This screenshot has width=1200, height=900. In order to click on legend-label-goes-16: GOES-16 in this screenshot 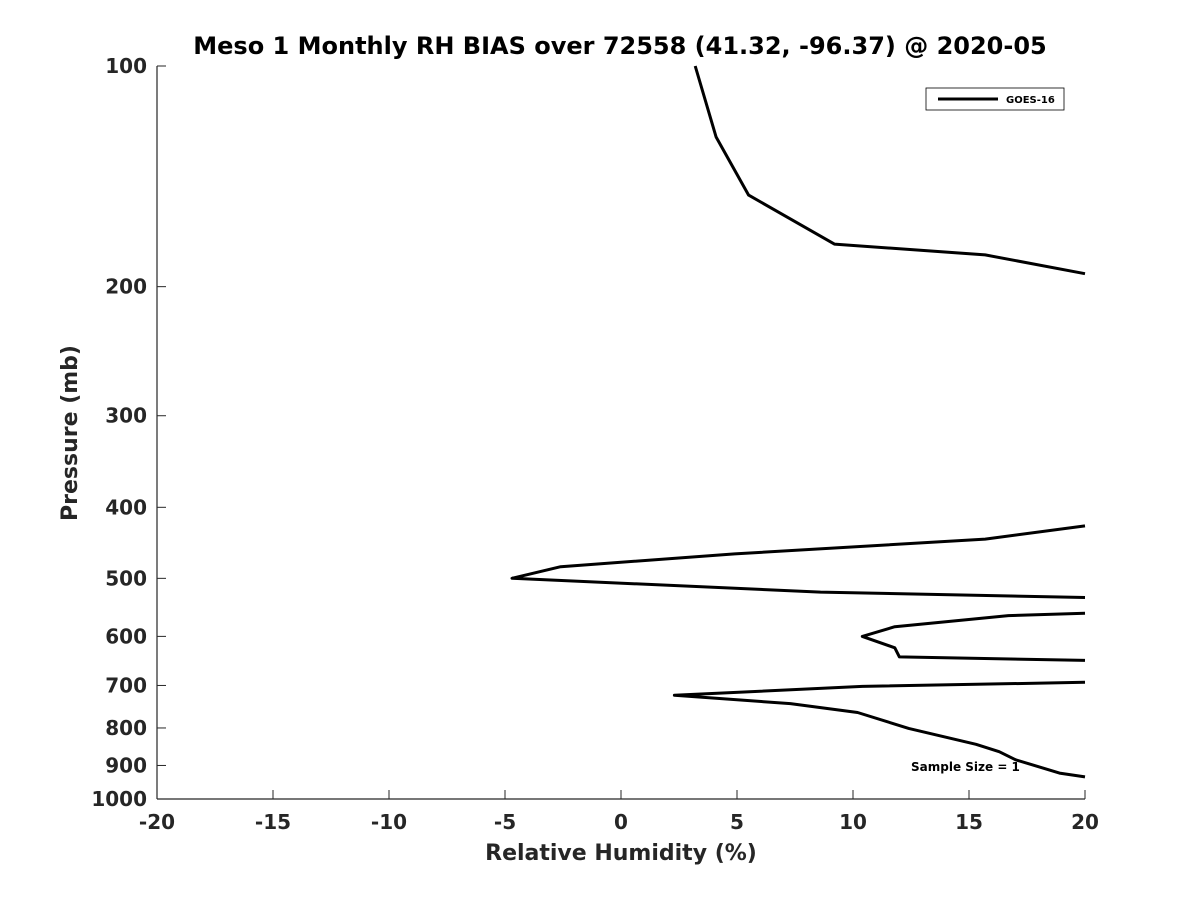, I will do `click(1030, 100)`.